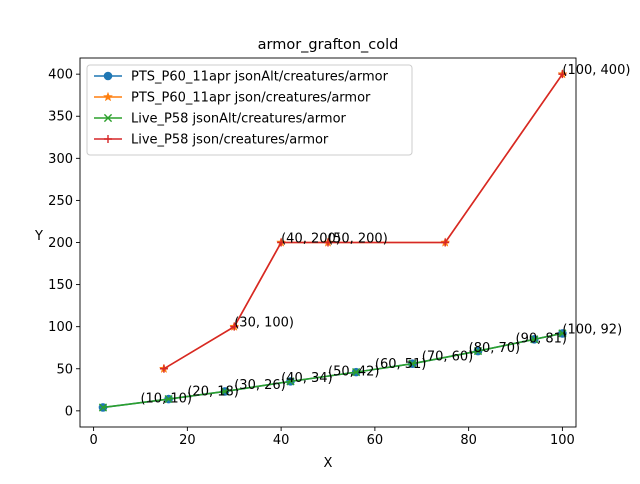  What do you see at coordinates (69, 411) in the screenshot?
I see `y-tick-label: 0` at bounding box center [69, 411].